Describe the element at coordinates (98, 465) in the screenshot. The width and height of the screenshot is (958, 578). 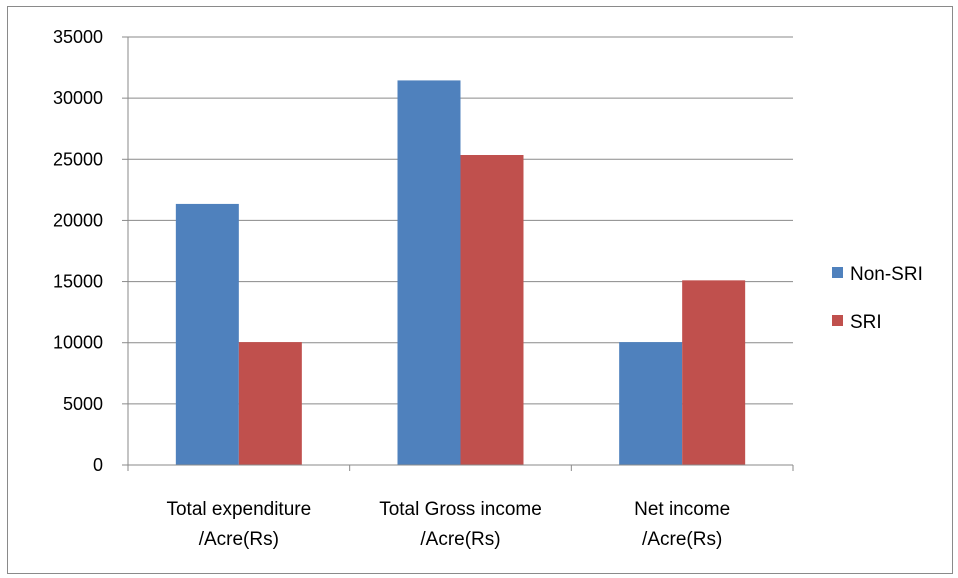
I see `y-tick-label: 0` at that location.